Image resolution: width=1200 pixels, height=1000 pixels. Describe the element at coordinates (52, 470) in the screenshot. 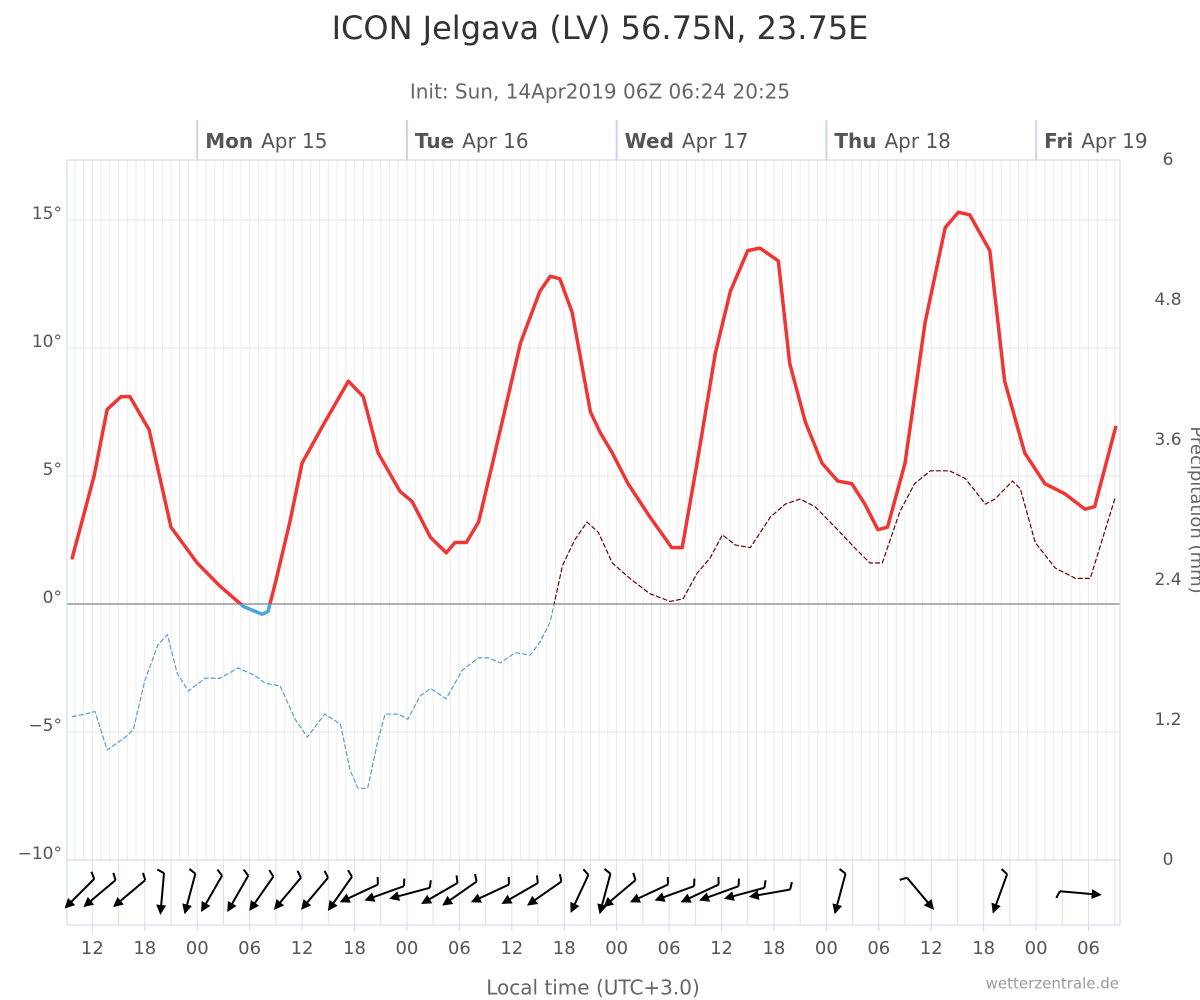

I see `y-tick-label: 5°` at that location.